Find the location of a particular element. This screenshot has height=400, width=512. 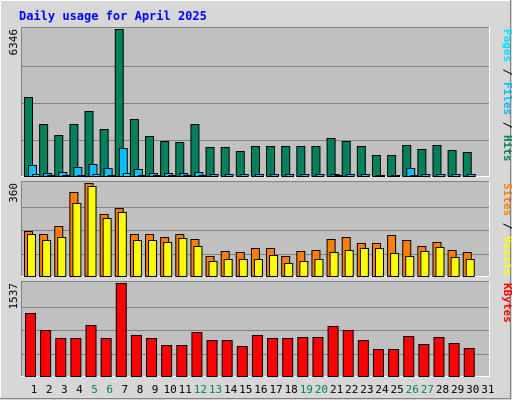

x-tick-label-day-2: 2 is located at coordinates (49, 389).